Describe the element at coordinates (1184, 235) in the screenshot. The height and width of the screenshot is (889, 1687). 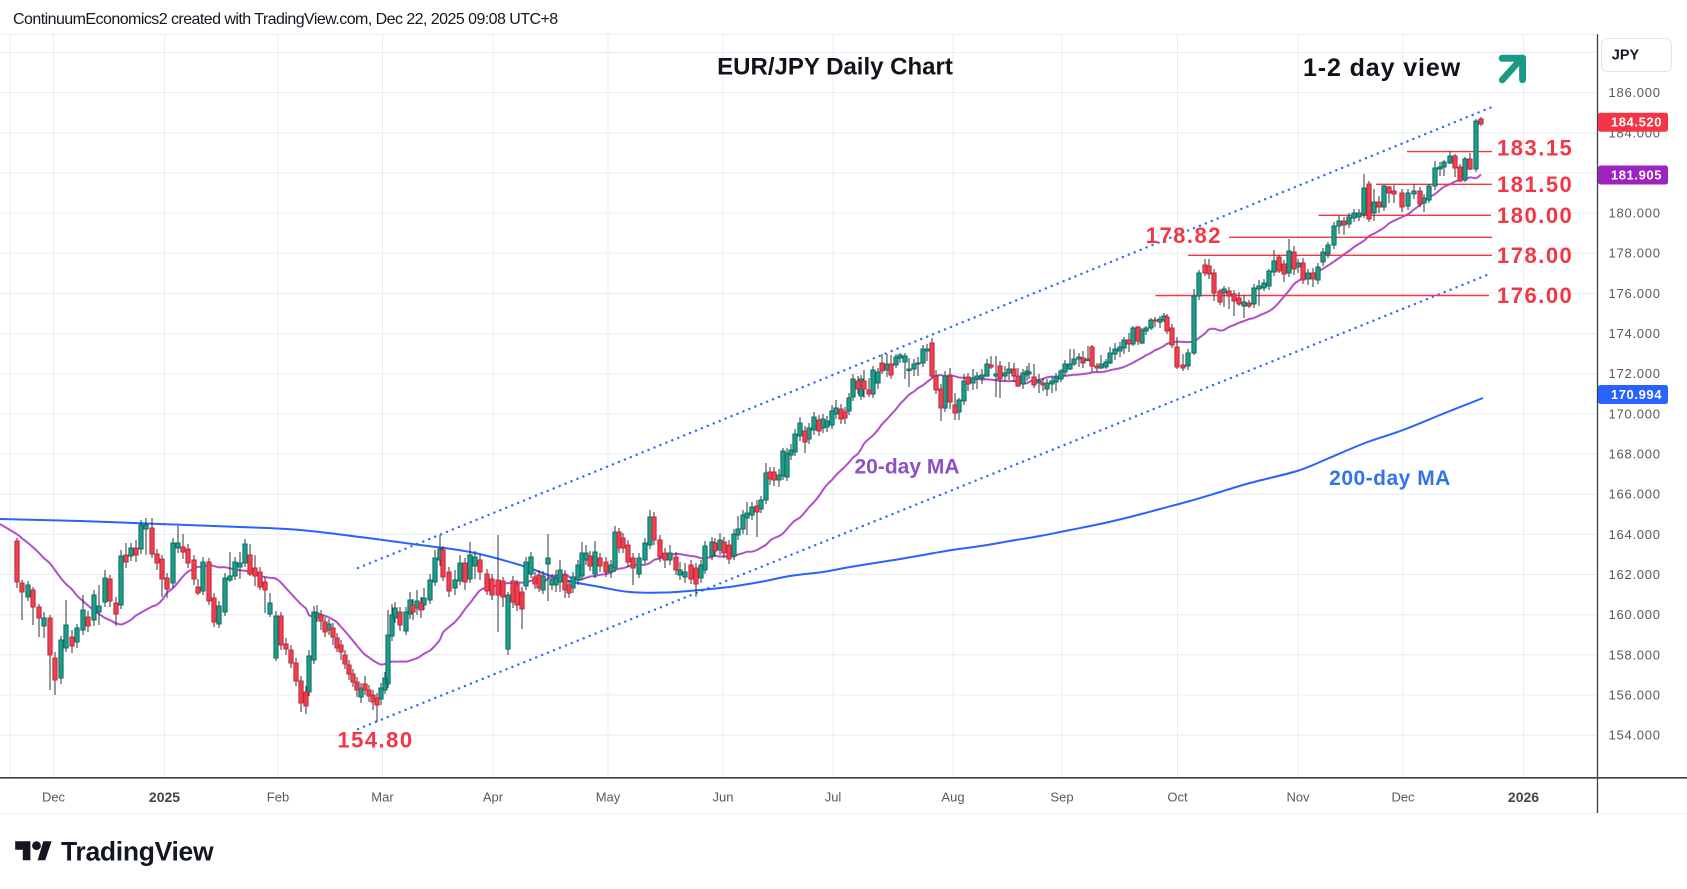
I see `svg-text: 178.82` at that location.